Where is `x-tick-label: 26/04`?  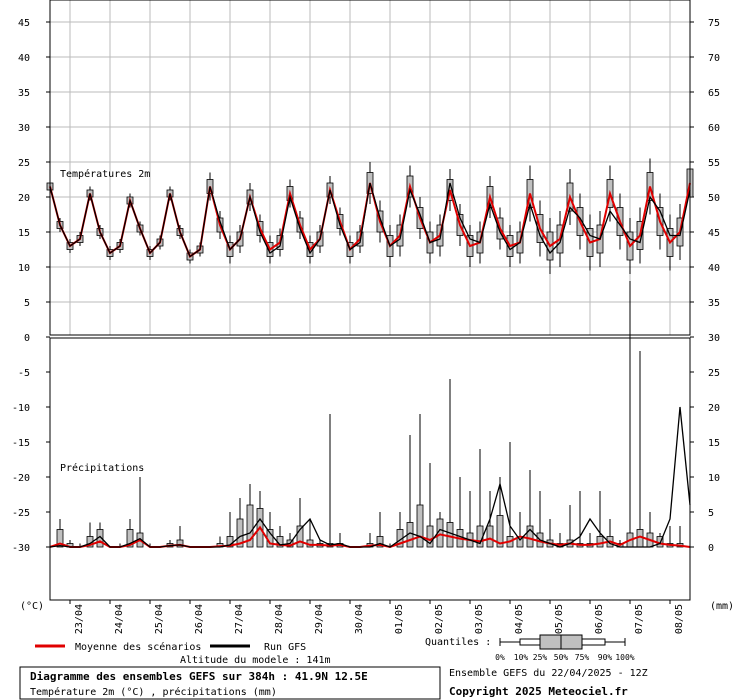
x-tick-label: 26/04 is located at coordinates (199, 619).